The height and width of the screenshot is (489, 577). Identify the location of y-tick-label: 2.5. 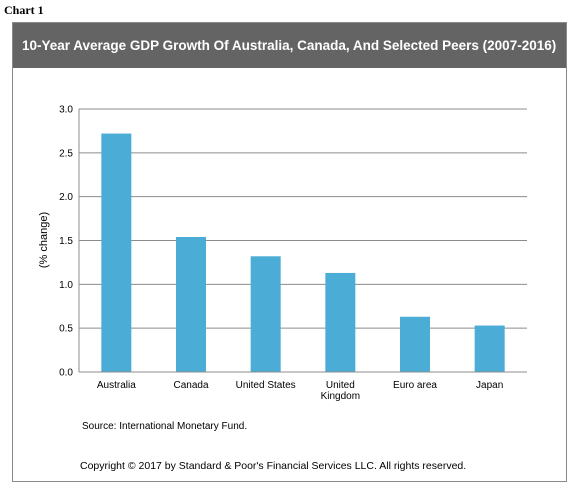
(66, 153).